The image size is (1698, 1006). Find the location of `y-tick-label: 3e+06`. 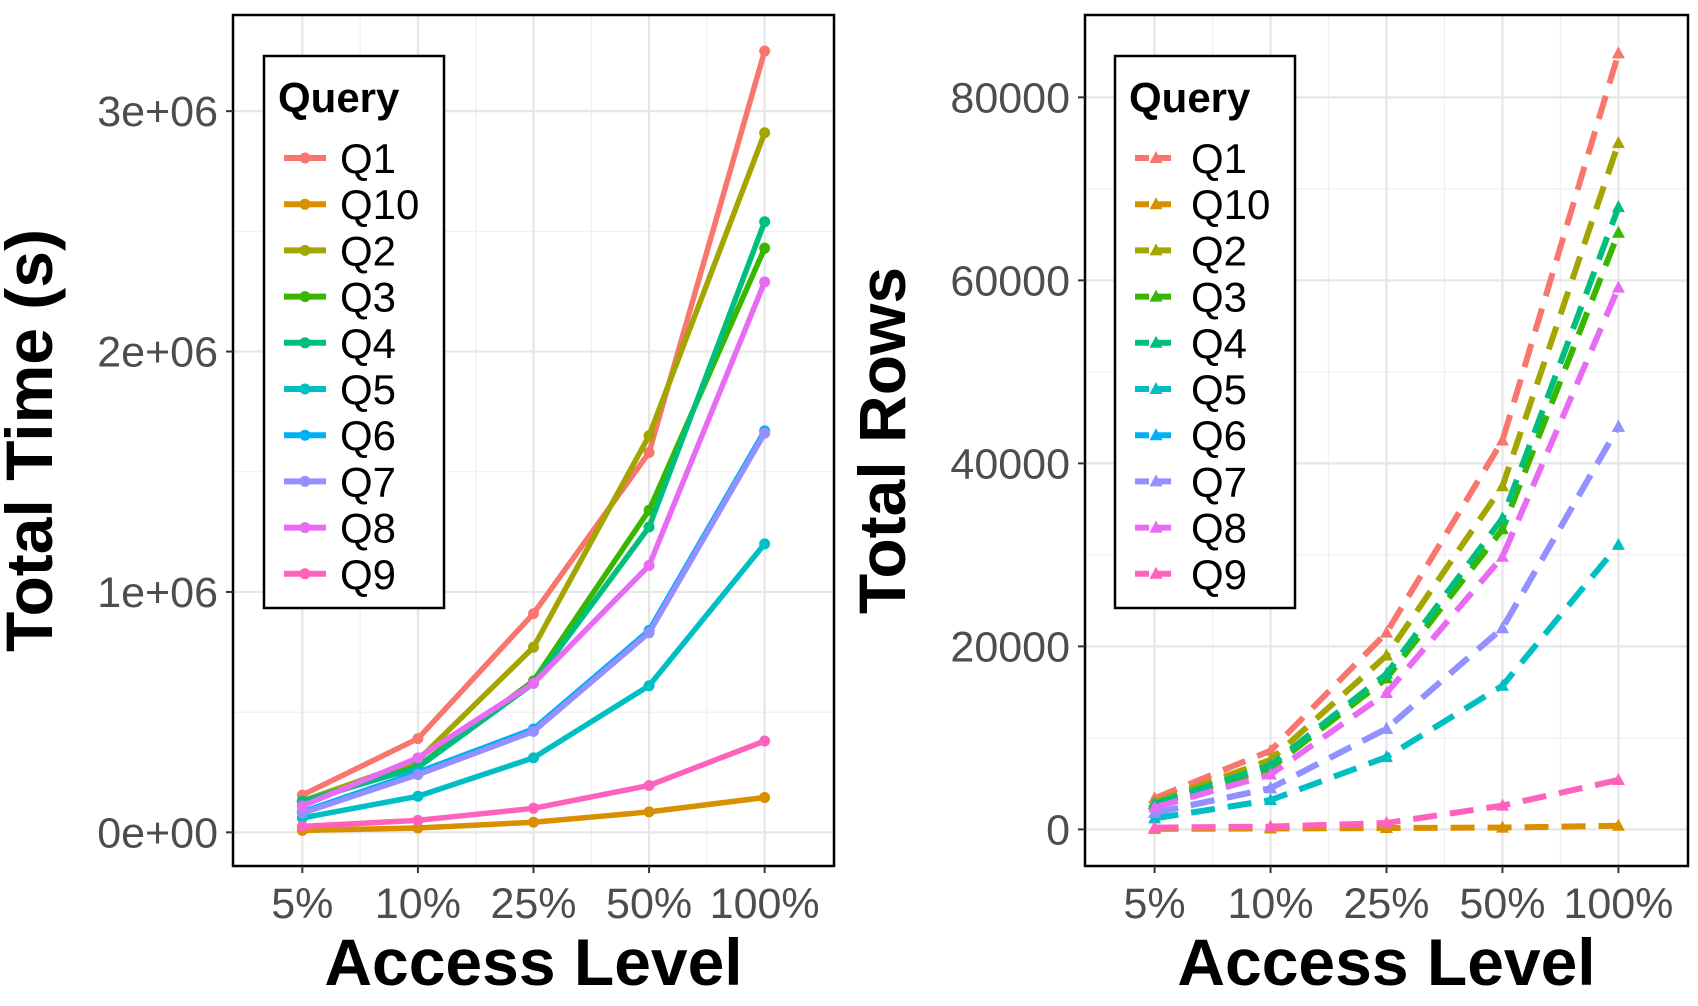

y-tick-label: 3e+06 is located at coordinates (157, 112).